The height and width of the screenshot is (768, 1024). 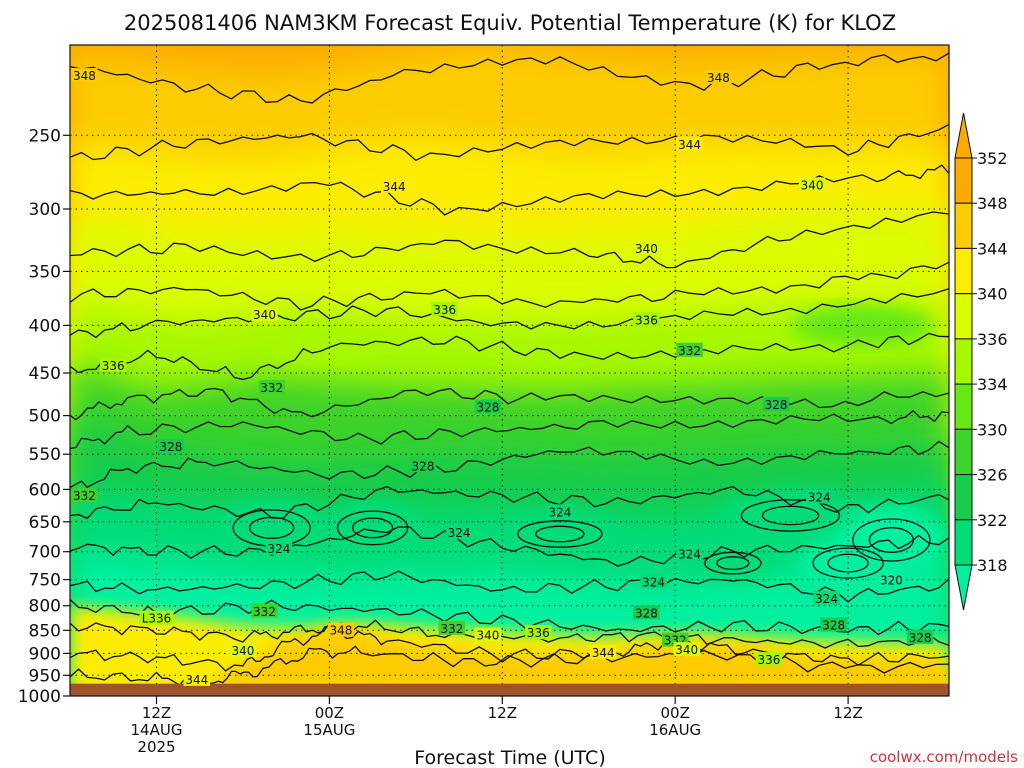 I want to click on y-tick-label: 300, so click(x=45, y=210).